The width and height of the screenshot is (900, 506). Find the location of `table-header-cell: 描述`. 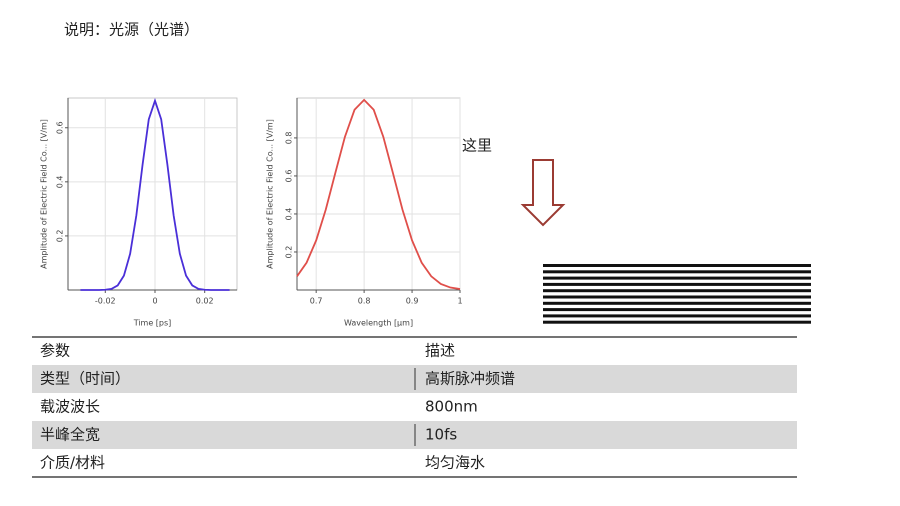

table-header-cell: 描述 is located at coordinates (440, 351).